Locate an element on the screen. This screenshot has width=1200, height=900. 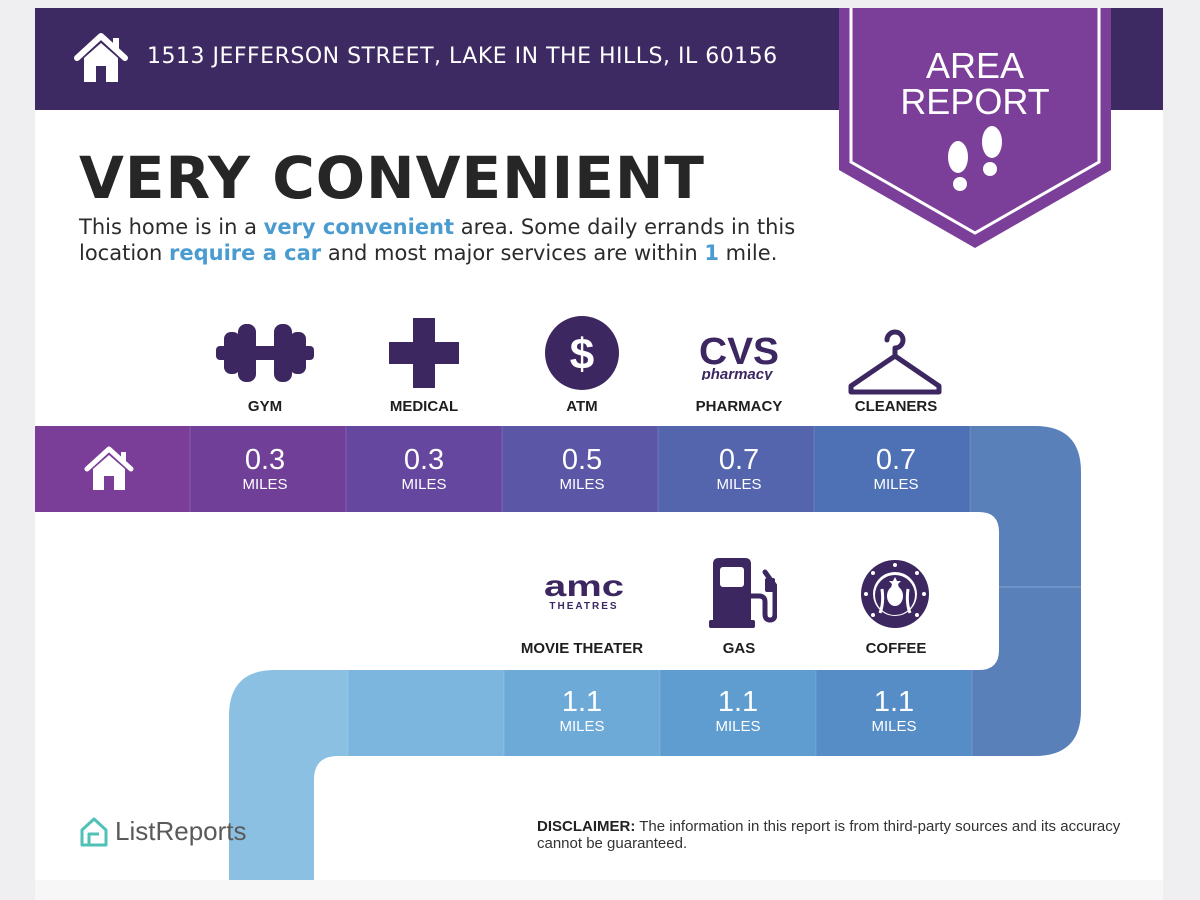
dollar-icon: $ is located at coordinates (582, 353).